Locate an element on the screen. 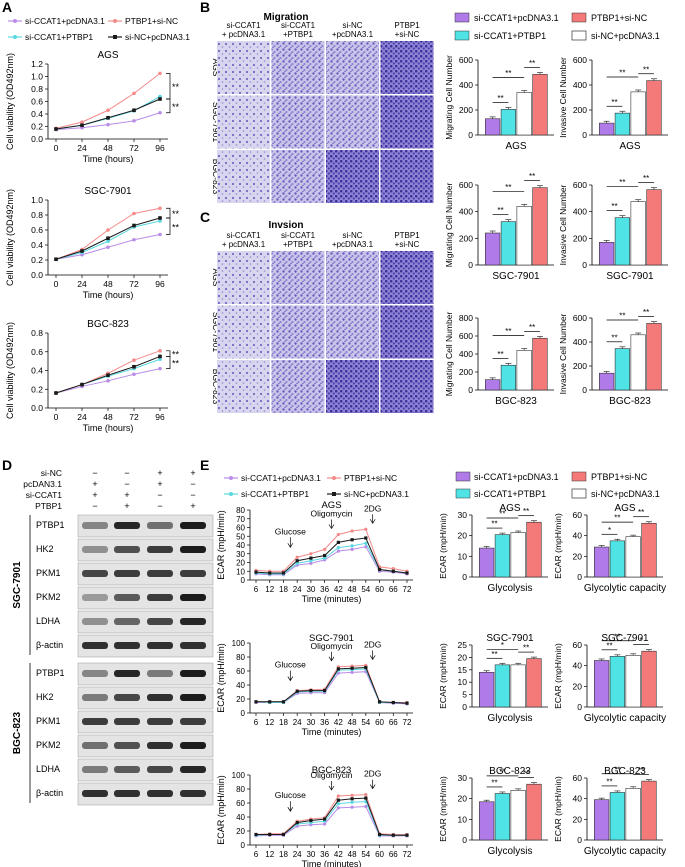 This screenshot has height=867, width=685. injection-label: 2DG is located at coordinates (372, 508).